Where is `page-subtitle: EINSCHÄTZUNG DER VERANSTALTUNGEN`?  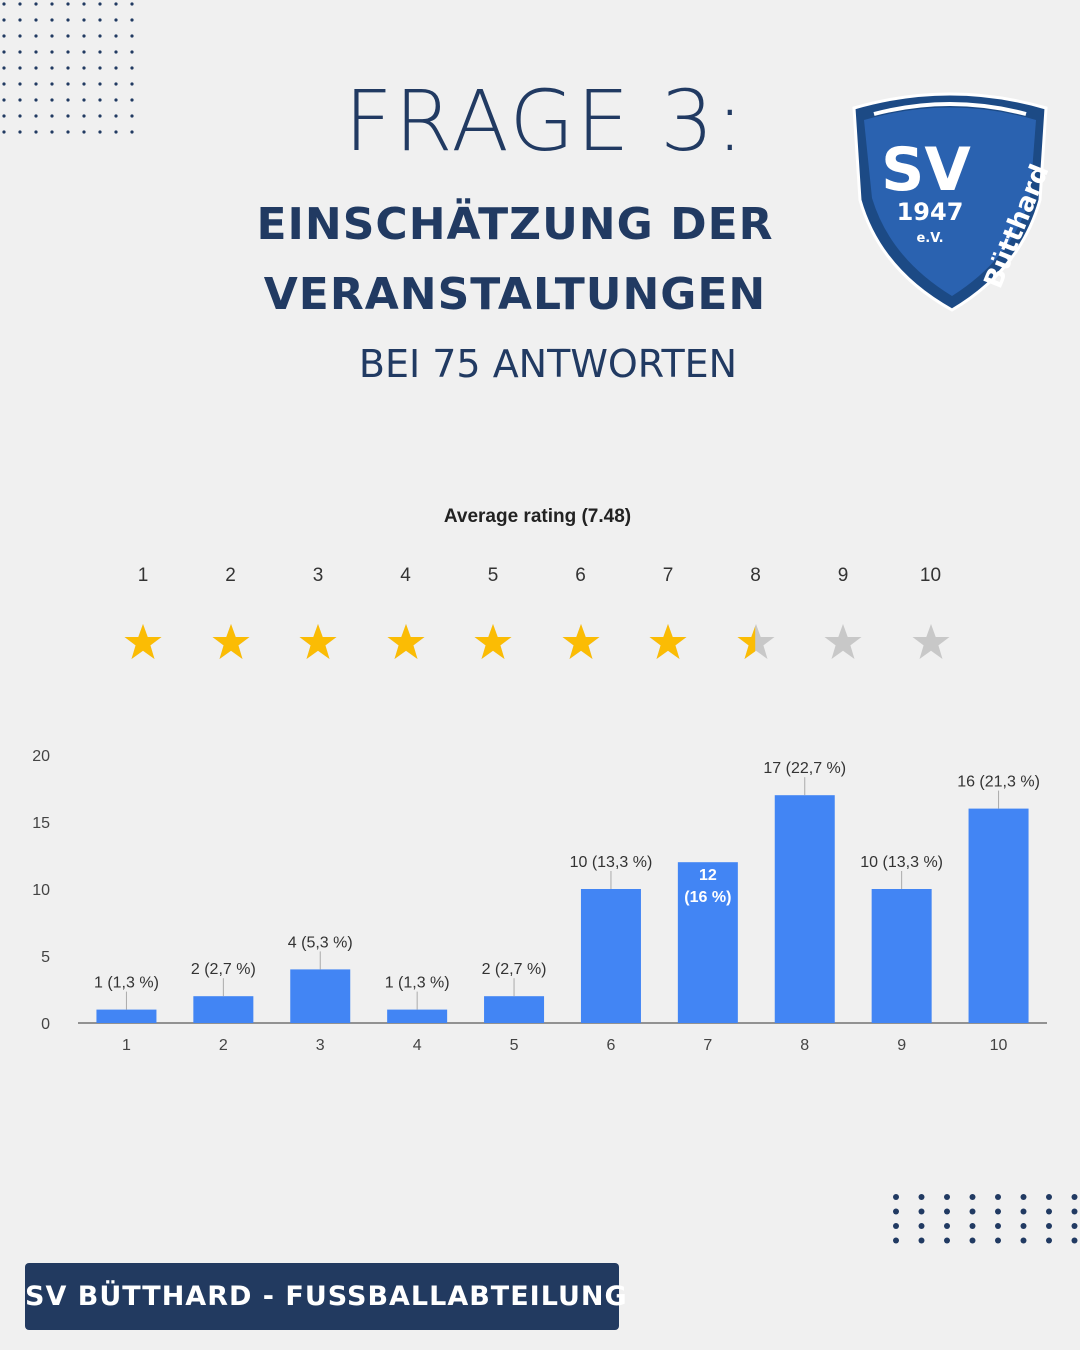 page-subtitle: EINSCHÄTZUNG DER VERANSTALTUNGEN is located at coordinates (515, 260).